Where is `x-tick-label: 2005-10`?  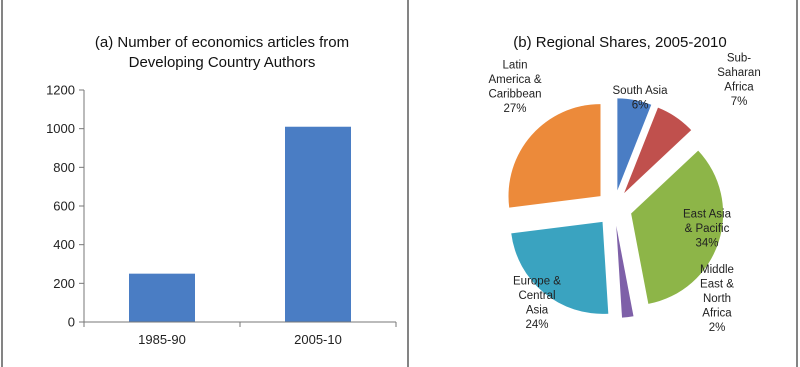
x-tick-label: 2005-10 is located at coordinates (318, 339).